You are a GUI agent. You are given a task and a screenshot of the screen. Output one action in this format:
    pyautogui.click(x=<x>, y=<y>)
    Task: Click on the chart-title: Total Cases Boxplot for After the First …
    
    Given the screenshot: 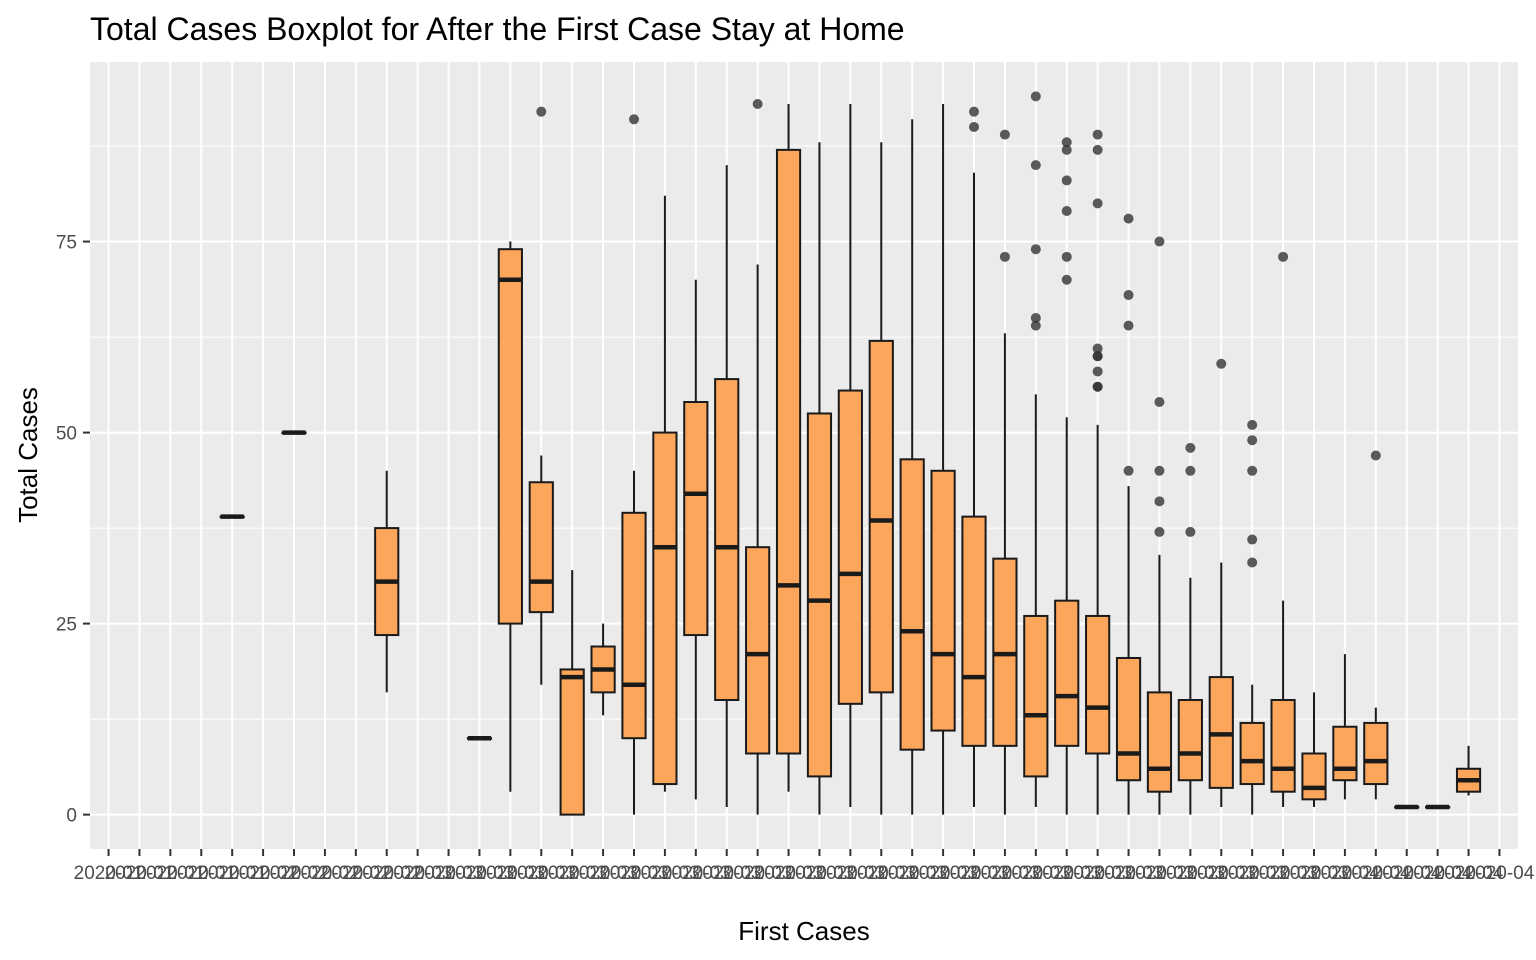 What is the action you would take?
    pyautogui.click(x=497, y=29)
    